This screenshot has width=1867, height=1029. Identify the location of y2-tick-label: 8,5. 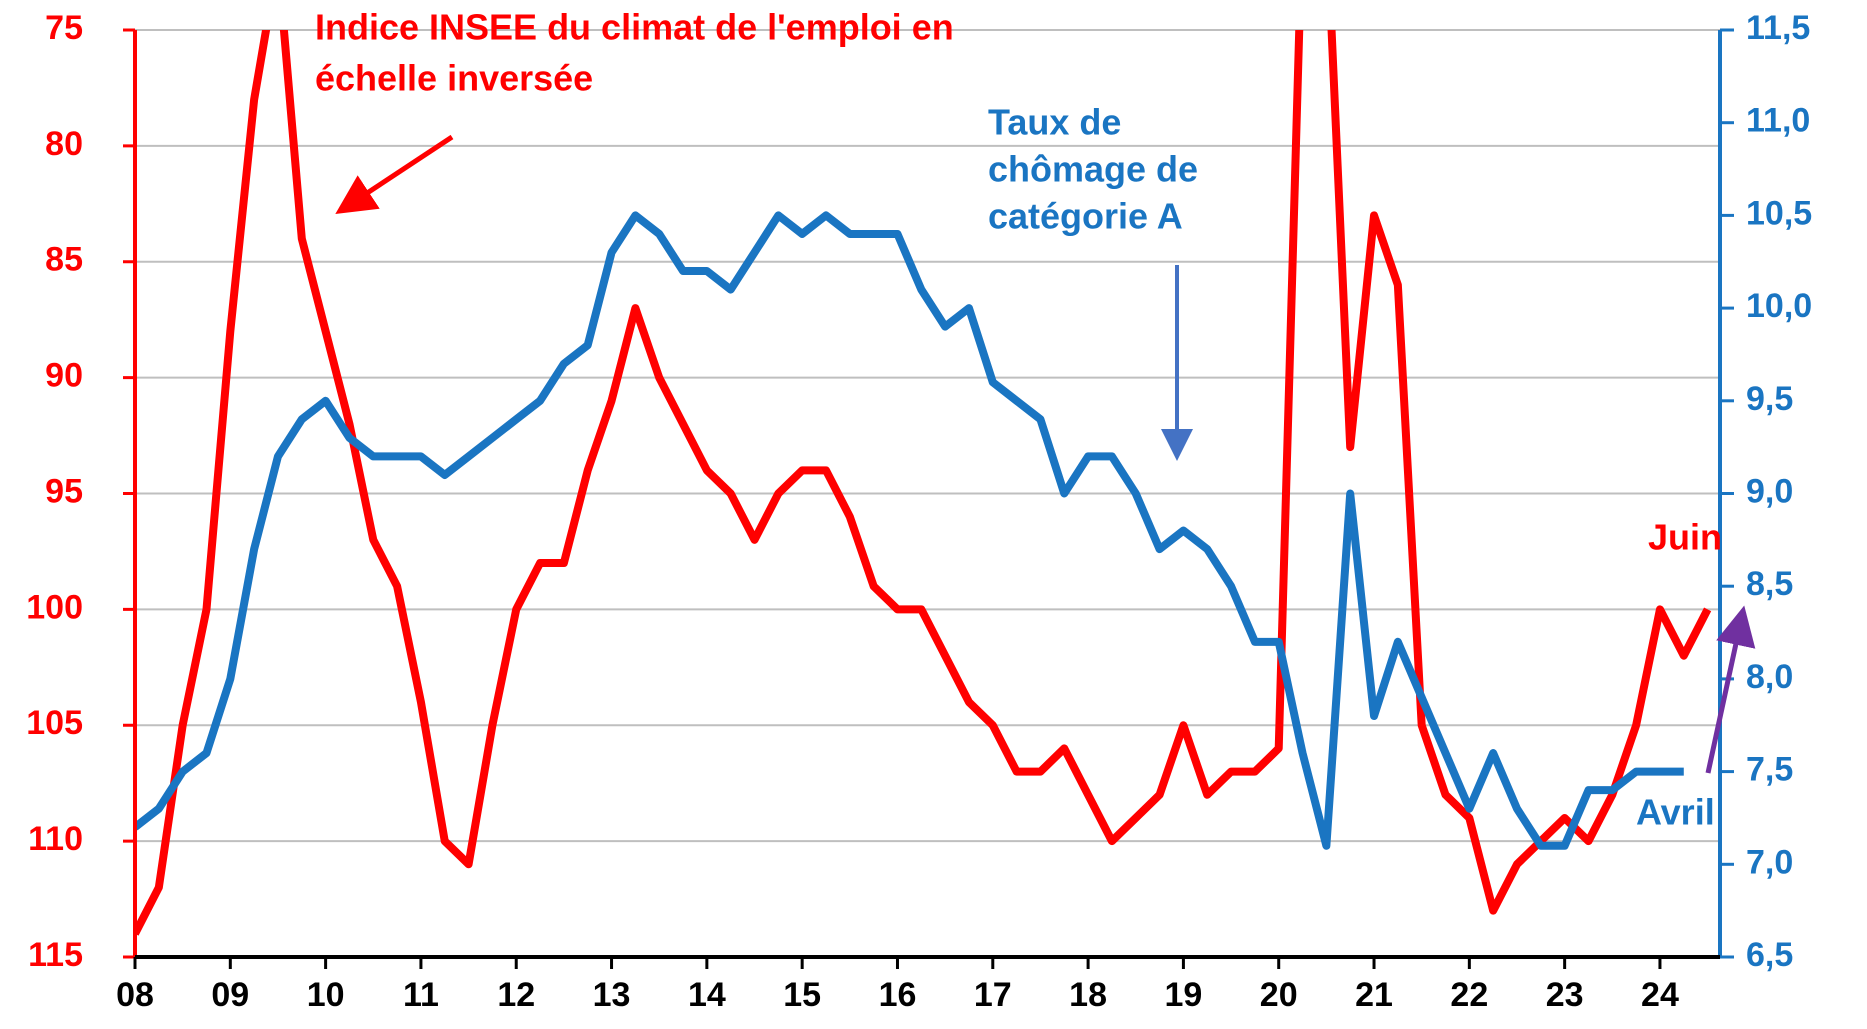
(1769, 584).